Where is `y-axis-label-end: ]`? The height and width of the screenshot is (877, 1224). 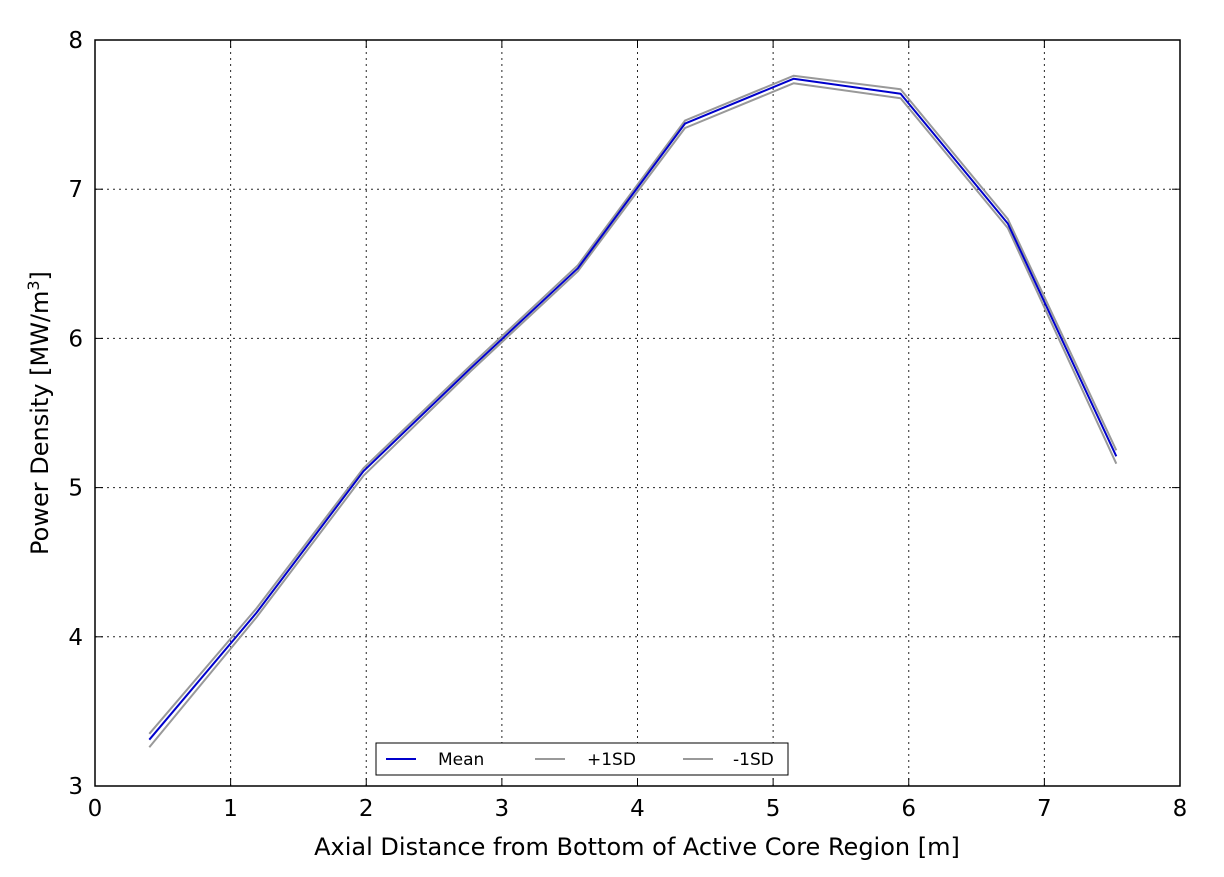 y-axis-label-end: ] is located at coordinates (40, 275).